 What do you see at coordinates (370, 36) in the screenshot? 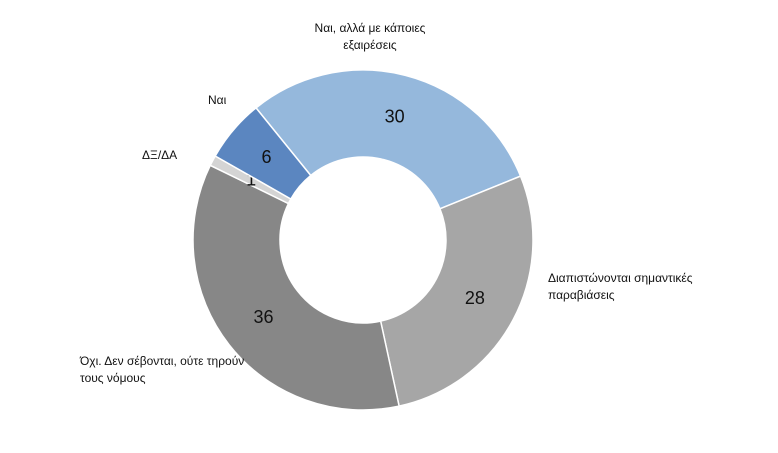
I see `category-label: Ναι, αλλά με κάποιες εξαιρέσεις` at bounding box center [370, 36].